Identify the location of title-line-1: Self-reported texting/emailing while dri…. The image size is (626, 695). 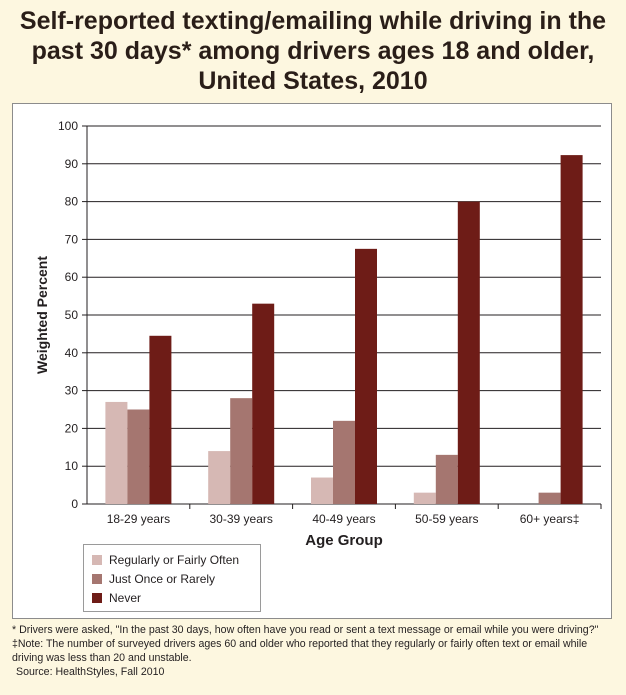
(313, 21).